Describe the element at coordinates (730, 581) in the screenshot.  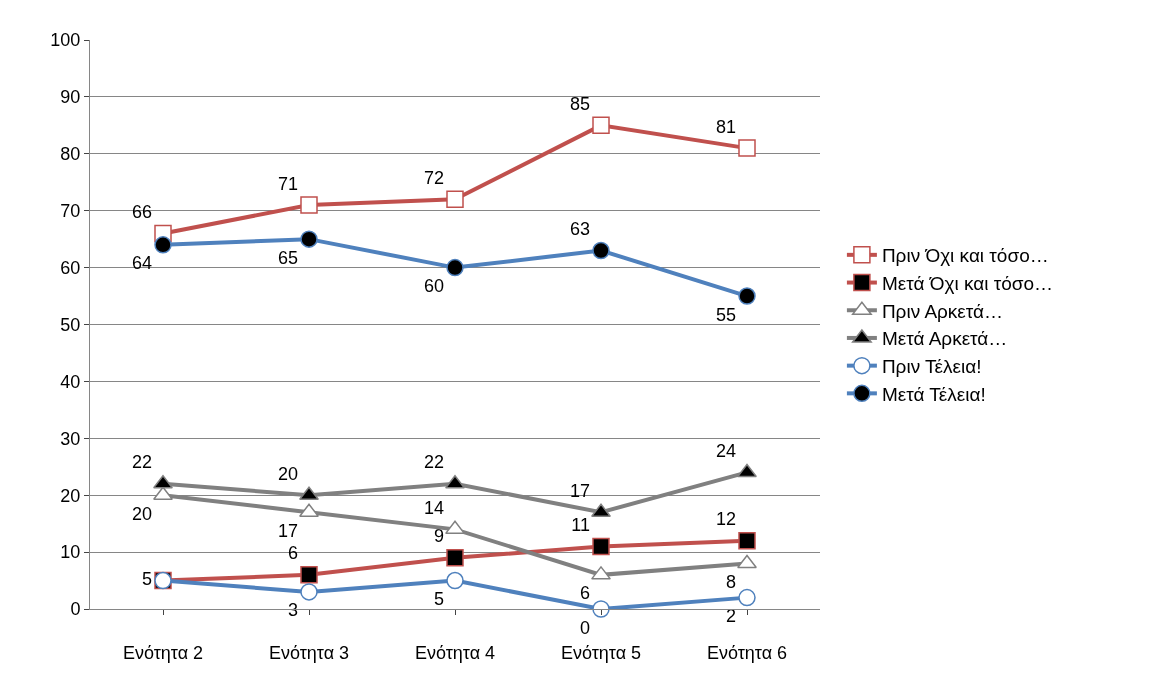
I see `data-label: 8` at that location.